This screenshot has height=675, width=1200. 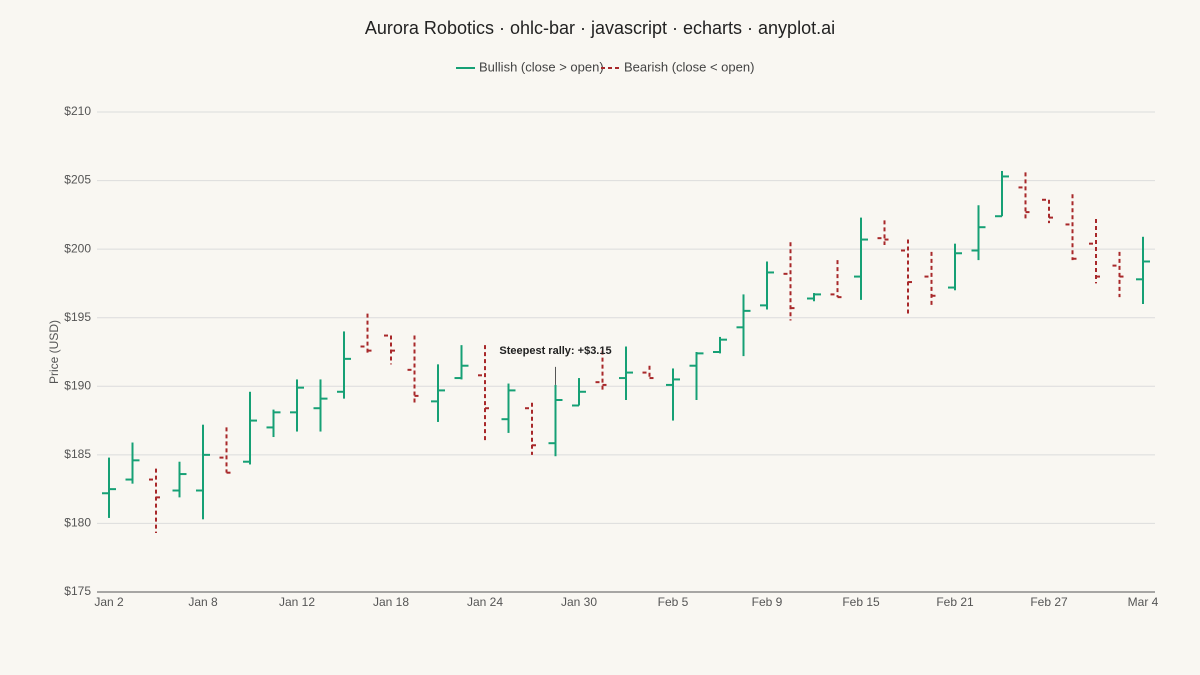 What do you see at coordinates (77, 523) in the screenshot?
I see `y-tick-label: $180` at bounding box center [77, 523].